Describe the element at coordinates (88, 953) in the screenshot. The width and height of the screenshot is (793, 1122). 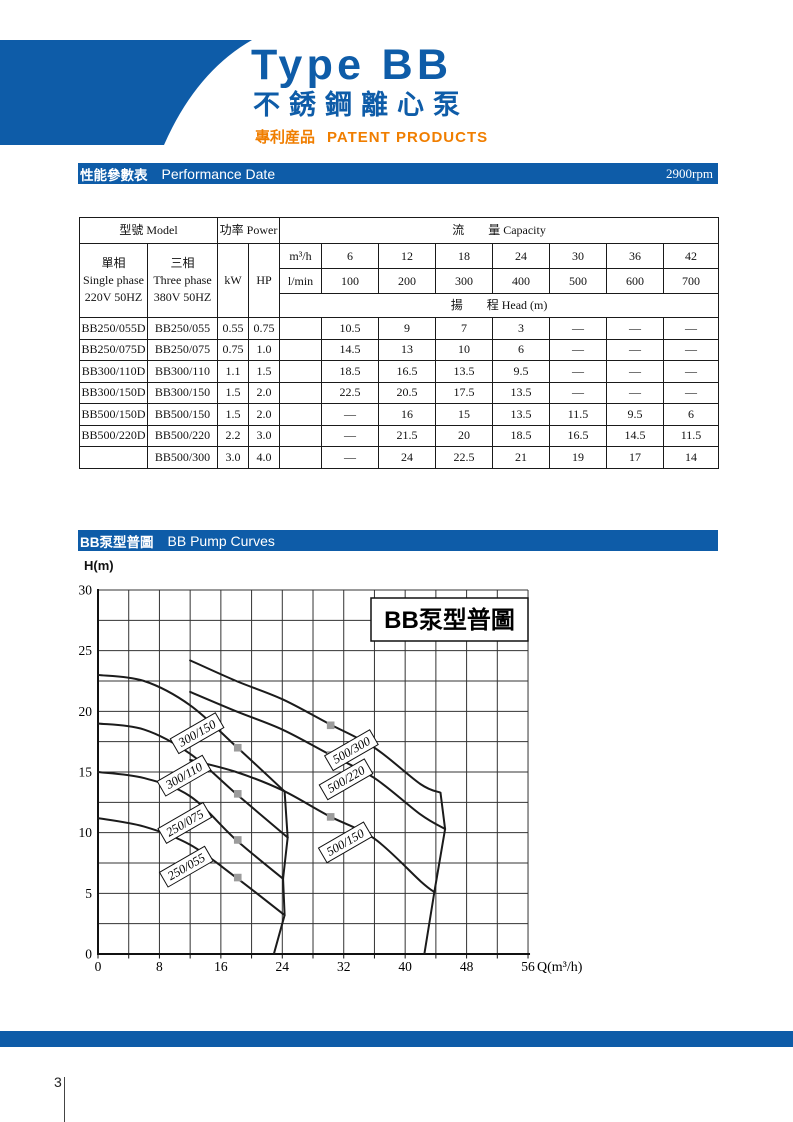
I see `y-tick-label: 0` at that location.